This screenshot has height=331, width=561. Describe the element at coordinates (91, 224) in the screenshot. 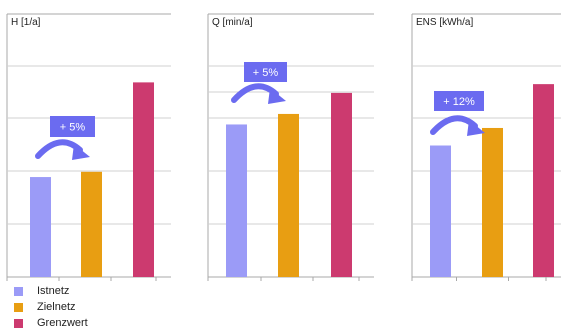

I see `panel-0-bar-zielnetz` at that location.